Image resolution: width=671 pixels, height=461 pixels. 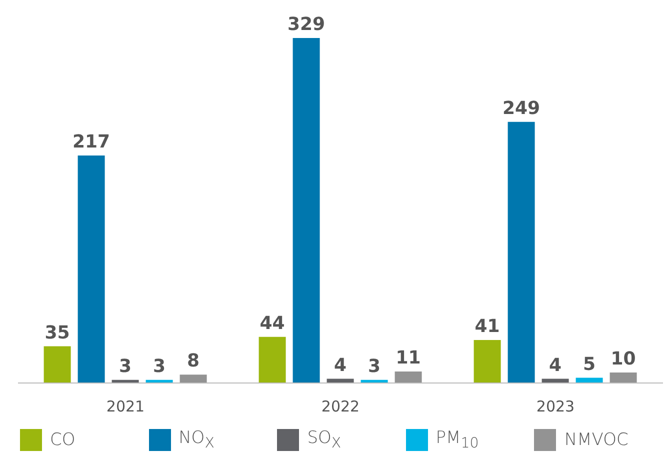 What do you see at coordinates (596, 440) in the screenshot?
I see `legend-label: NMVOC` at bounding box center [596, 440].